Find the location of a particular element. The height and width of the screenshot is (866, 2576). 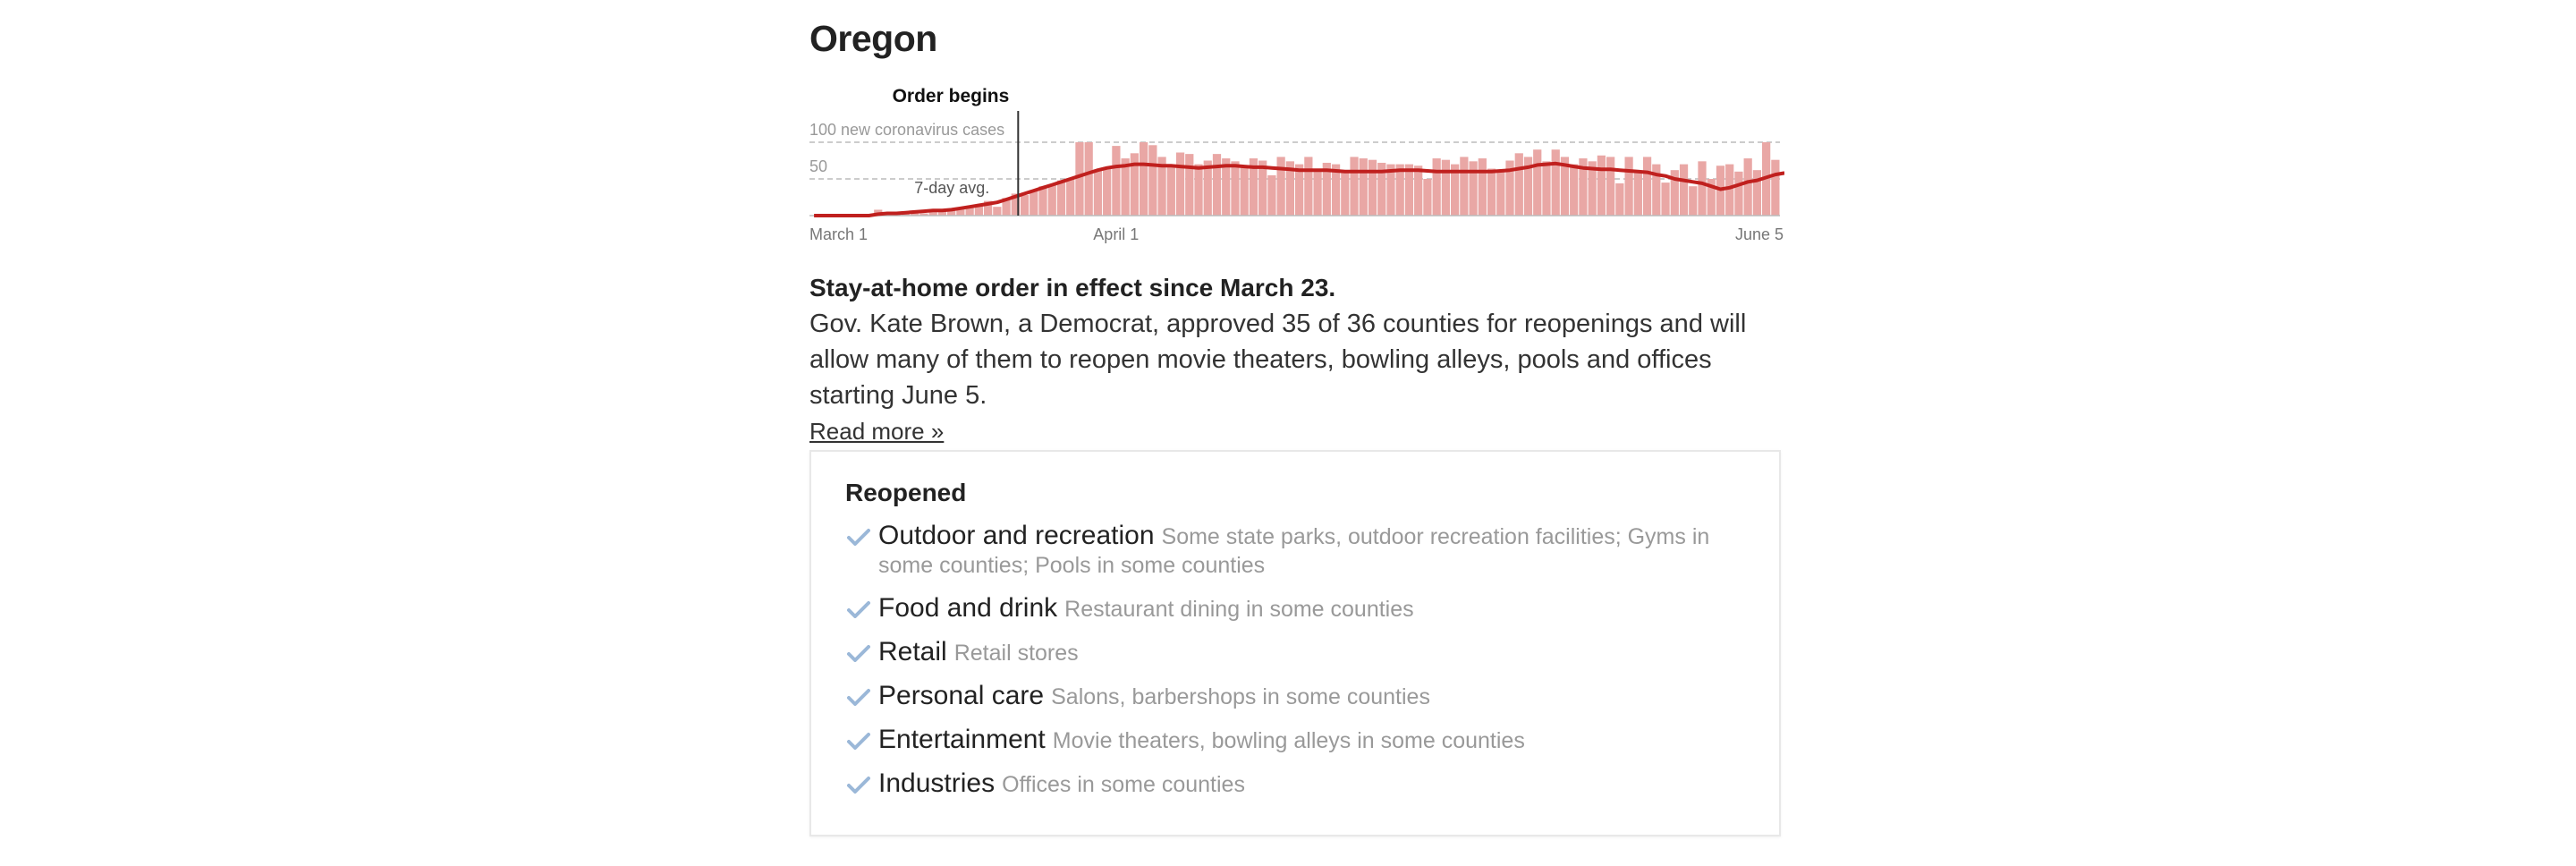

category-detail: Offices in some counties is located at coordinates (1123, 784).